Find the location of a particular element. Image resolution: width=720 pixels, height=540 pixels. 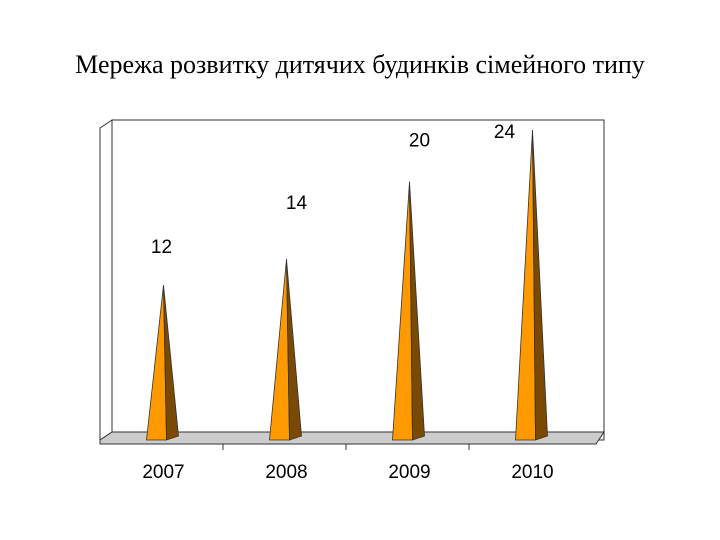

cone-side-2008 is located at coordinates (294, 350).